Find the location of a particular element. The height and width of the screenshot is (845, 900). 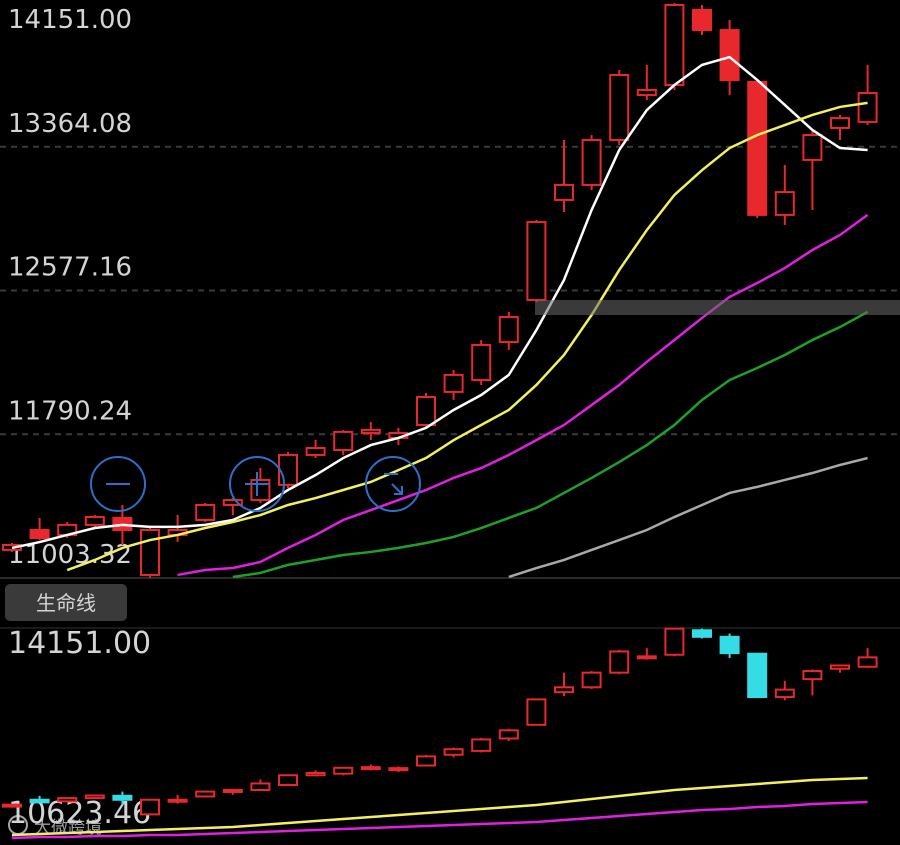

y-tick-label: 13364.08 is located at coordinates (70, 124).